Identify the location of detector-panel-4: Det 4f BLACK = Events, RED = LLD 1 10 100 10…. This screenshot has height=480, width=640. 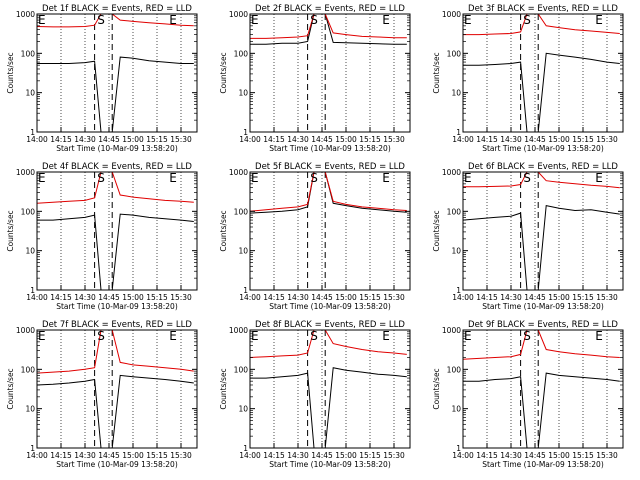
(102, 236).